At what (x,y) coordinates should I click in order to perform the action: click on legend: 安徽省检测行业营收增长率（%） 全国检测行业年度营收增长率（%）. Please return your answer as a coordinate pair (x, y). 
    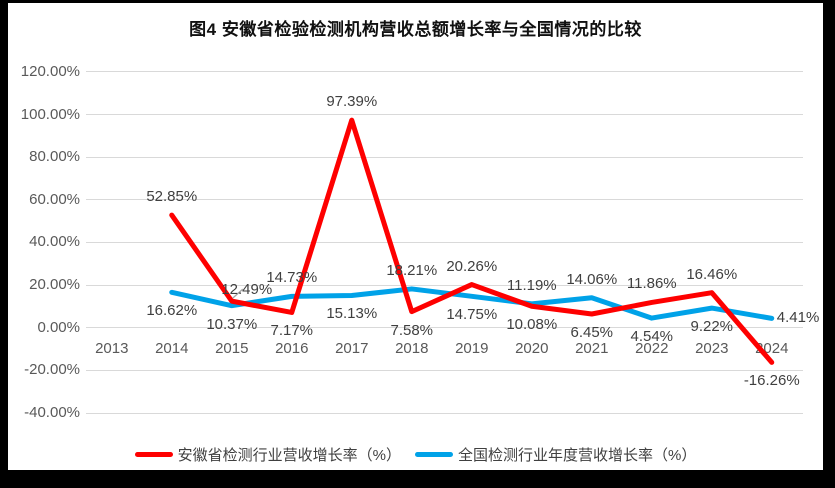
    Looking at the image, I should click on (415, 454).